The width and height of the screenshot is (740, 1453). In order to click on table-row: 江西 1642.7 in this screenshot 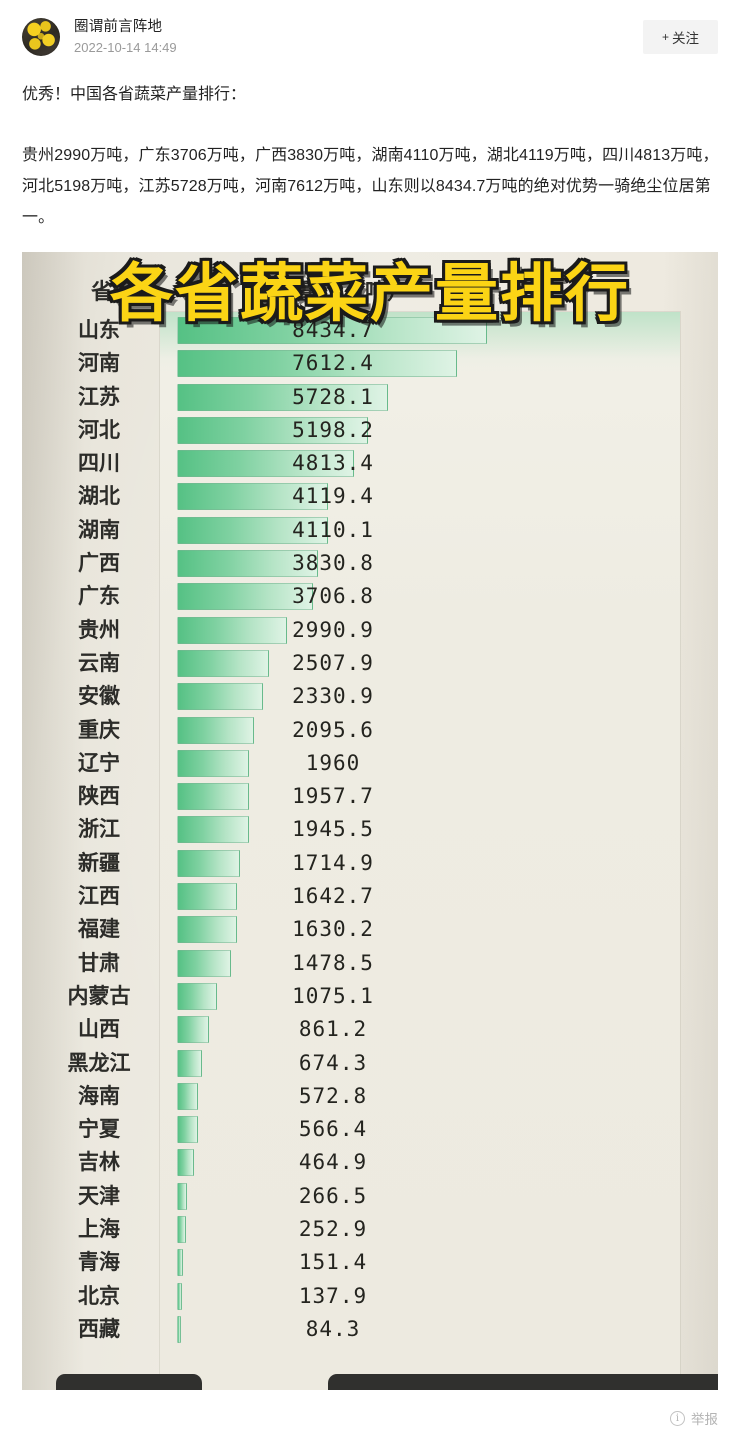, I will do `click(282, 896)`.